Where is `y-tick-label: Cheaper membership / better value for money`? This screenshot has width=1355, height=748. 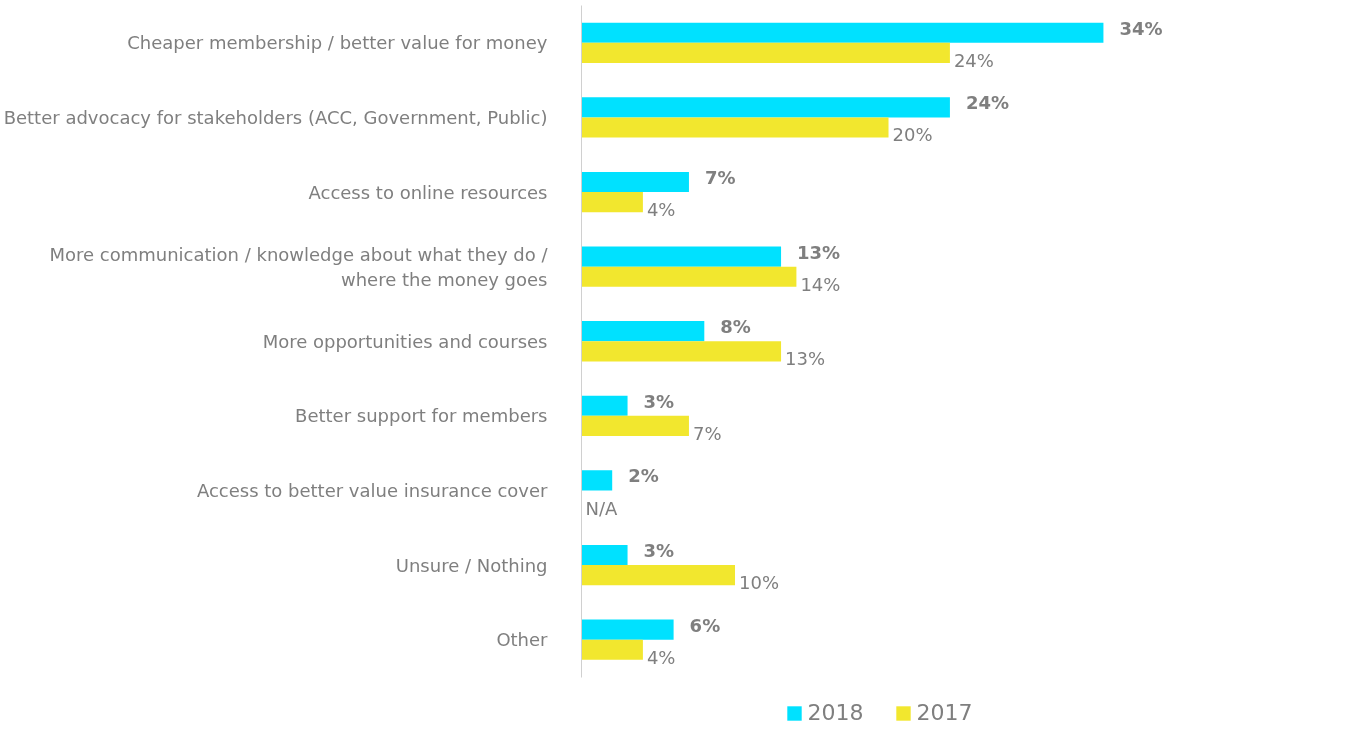 y-tick-label: Cheaper membership / better value for money is located at coordinates (337, 43).